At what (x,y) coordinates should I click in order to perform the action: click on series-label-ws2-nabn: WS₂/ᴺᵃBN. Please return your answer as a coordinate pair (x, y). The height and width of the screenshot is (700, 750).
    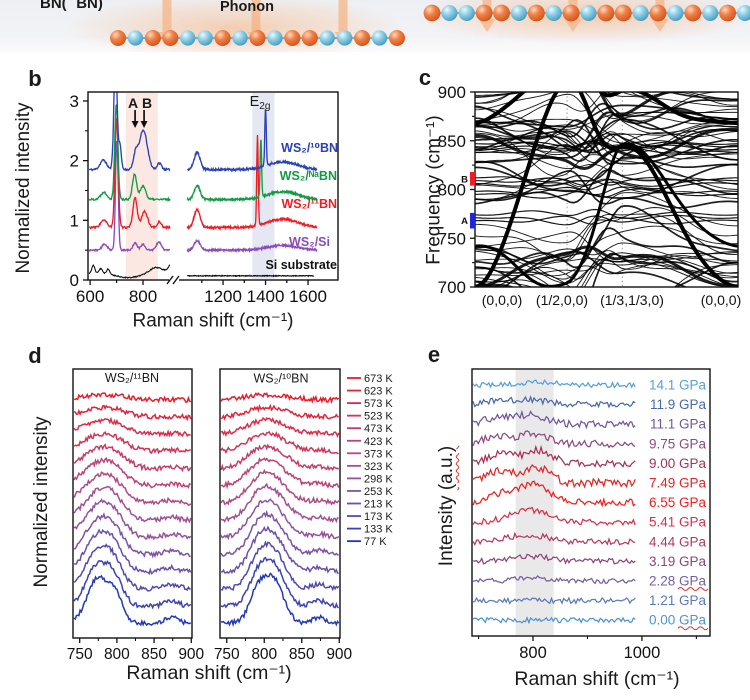
    Looking at the image, I should click on (308, 176).